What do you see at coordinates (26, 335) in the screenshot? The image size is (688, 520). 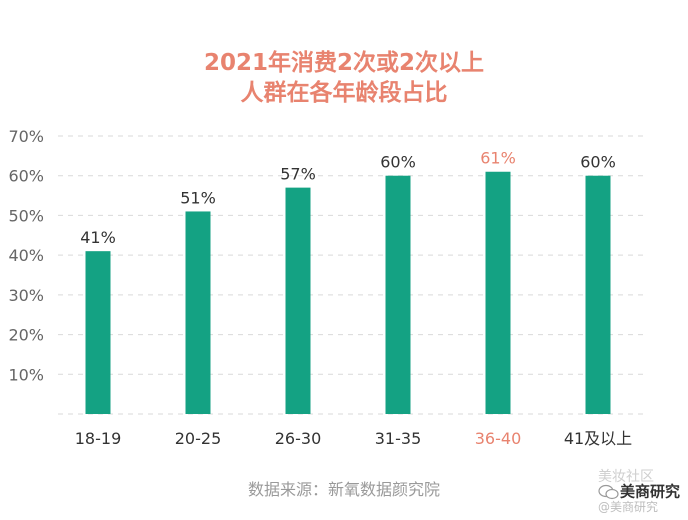 I see `y-tick-label: 20%` at bounding box center [26, 335].